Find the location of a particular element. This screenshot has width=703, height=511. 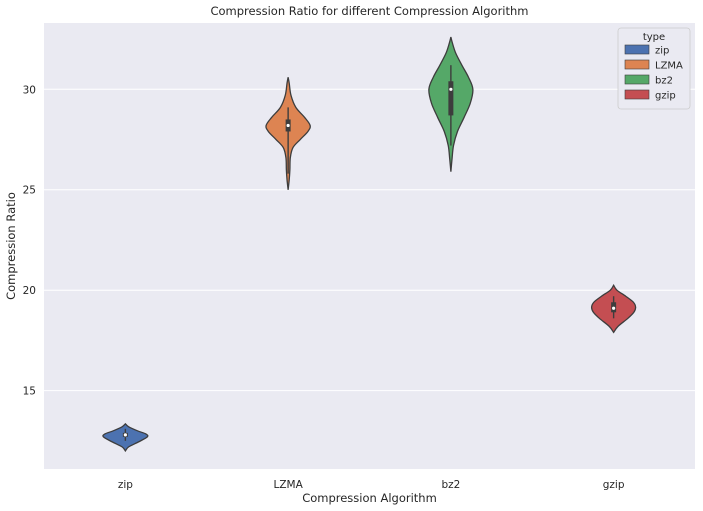

legend-item-lzma: LZMA is located at coordinates (653, 65).